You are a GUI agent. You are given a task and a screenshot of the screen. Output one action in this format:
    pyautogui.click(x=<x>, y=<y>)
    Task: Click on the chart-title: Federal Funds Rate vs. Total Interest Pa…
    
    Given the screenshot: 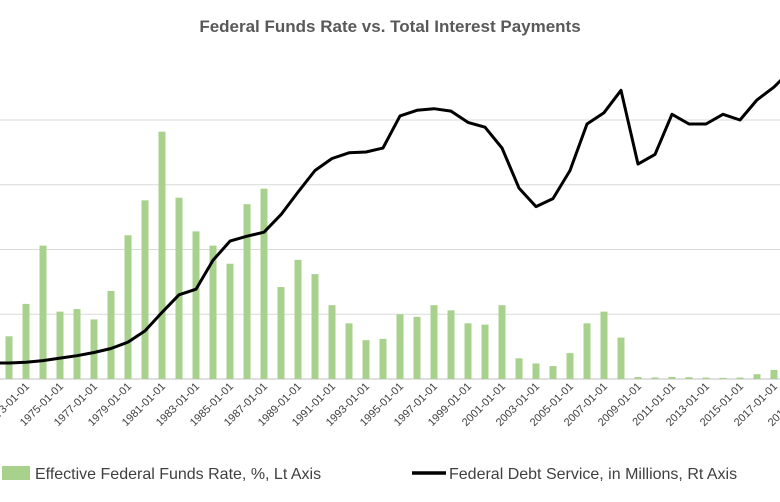 What is the action you would take?
    pyautogui.click(x=389, y=26)
    